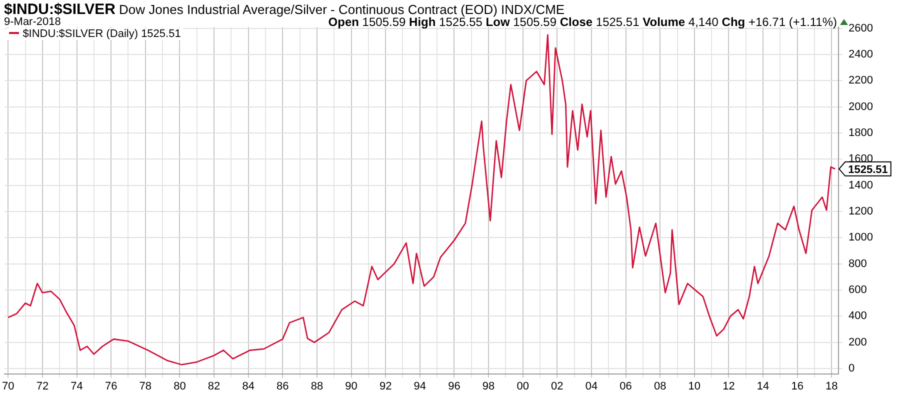 The width and height of the screenshot is (897, 395). What do you see at coordinates (868, 170) in the screenshot?
I see `annotation: 1525.51` at bounding box center [868, 170].